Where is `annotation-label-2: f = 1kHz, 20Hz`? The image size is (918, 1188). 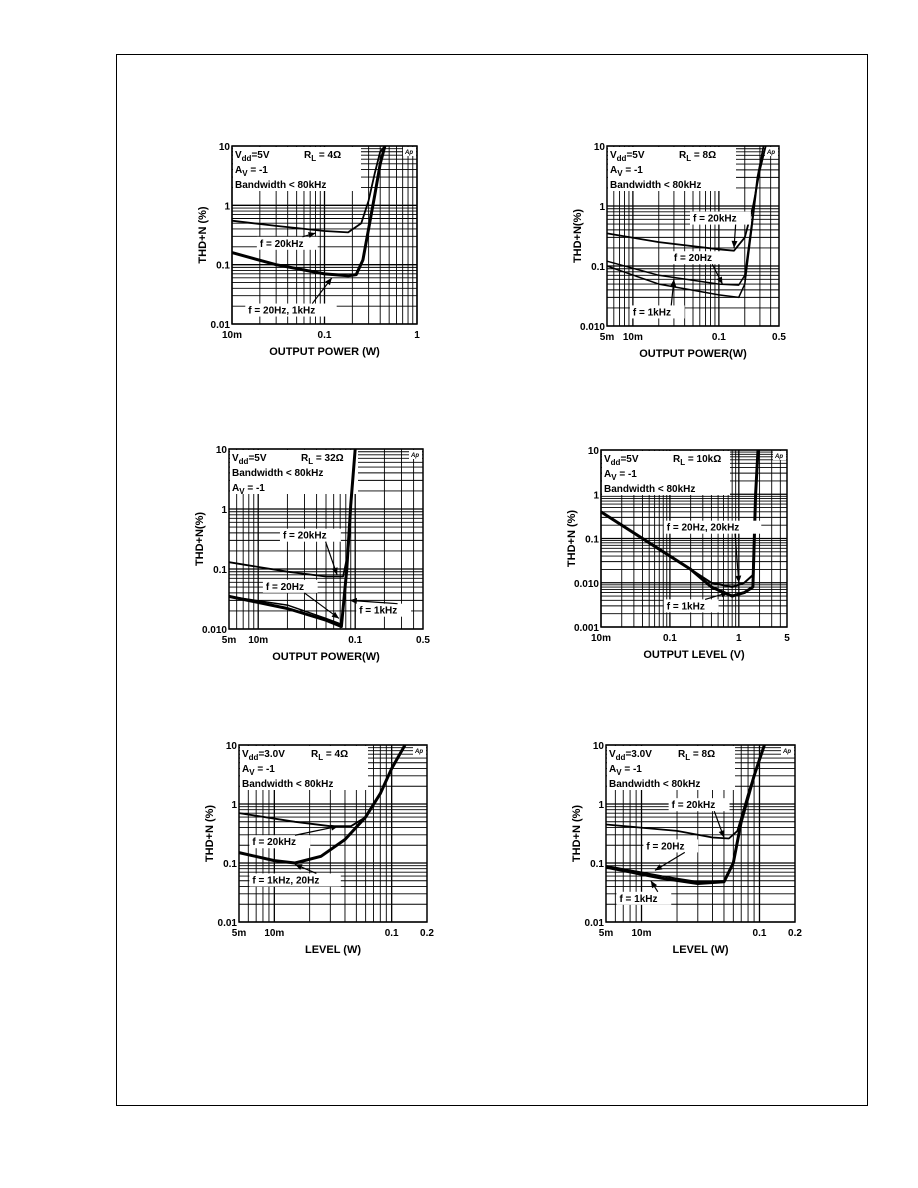 annotation-label-2: f = 1kHz, 20Hz is located at coordinates (285, 880).